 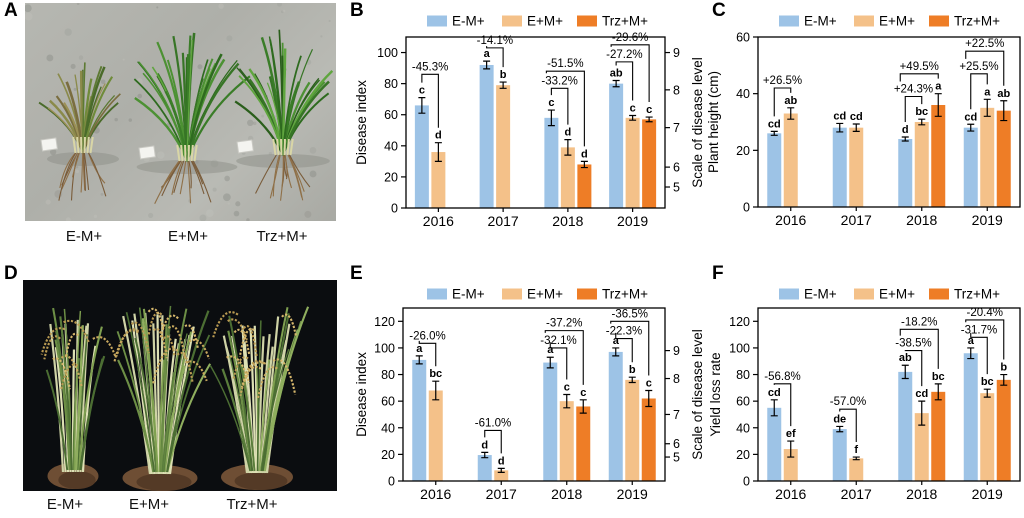 I want to click on panel-a-photo, so click(x=180, y=112).